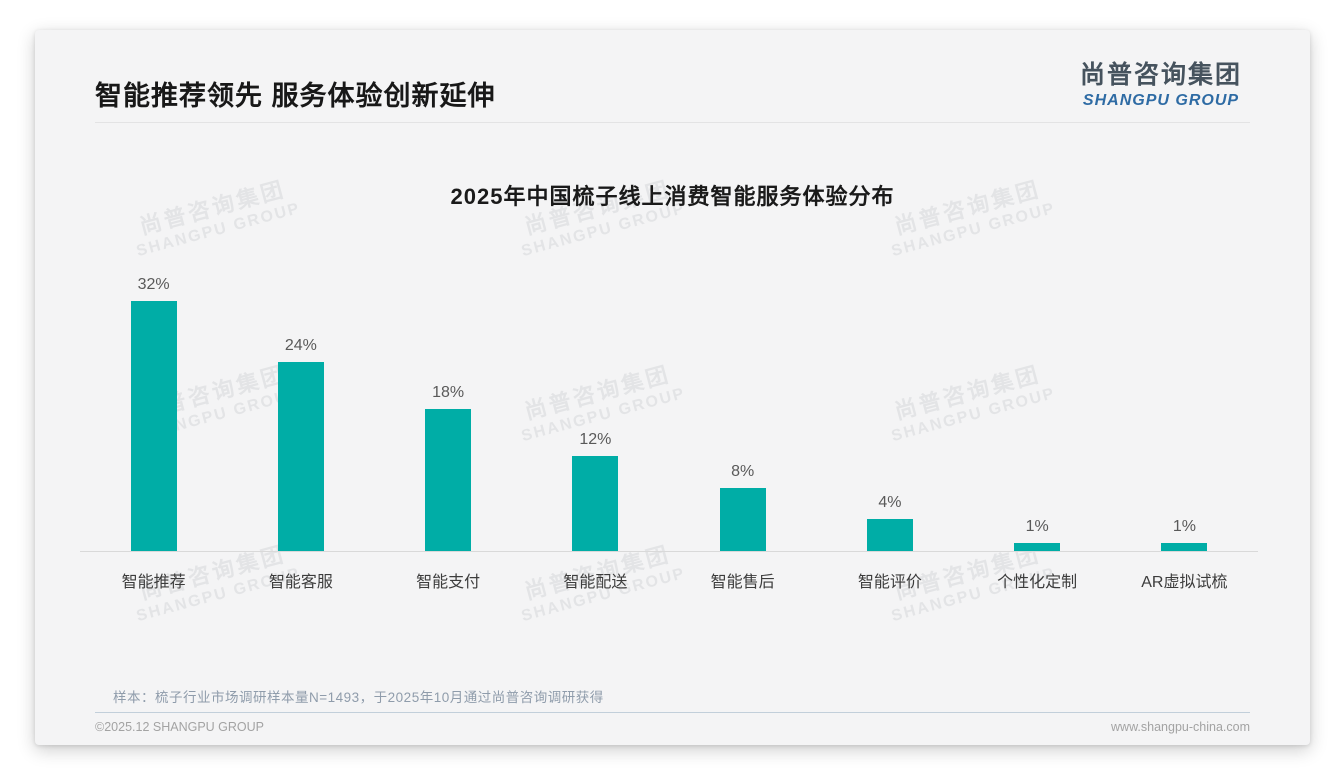  What do you see at coordinates (300, 345) in the screenshot?
I see `bar-data-label: 24%` at bounding box center [300, 345].